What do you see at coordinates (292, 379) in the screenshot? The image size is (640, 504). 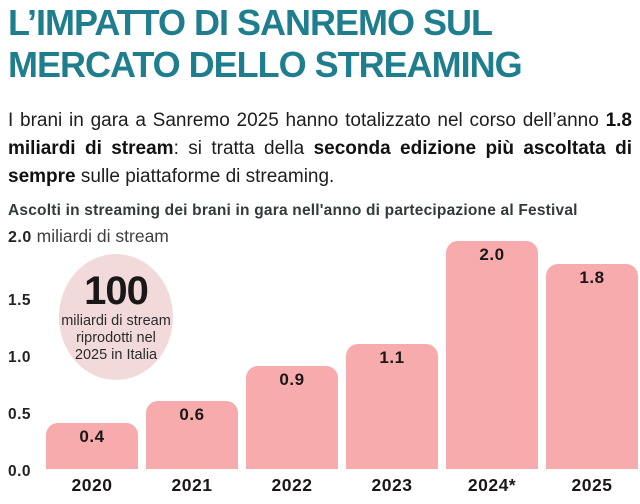 I see `bar-value-label: 0.9` at bounding box center [292, 379].